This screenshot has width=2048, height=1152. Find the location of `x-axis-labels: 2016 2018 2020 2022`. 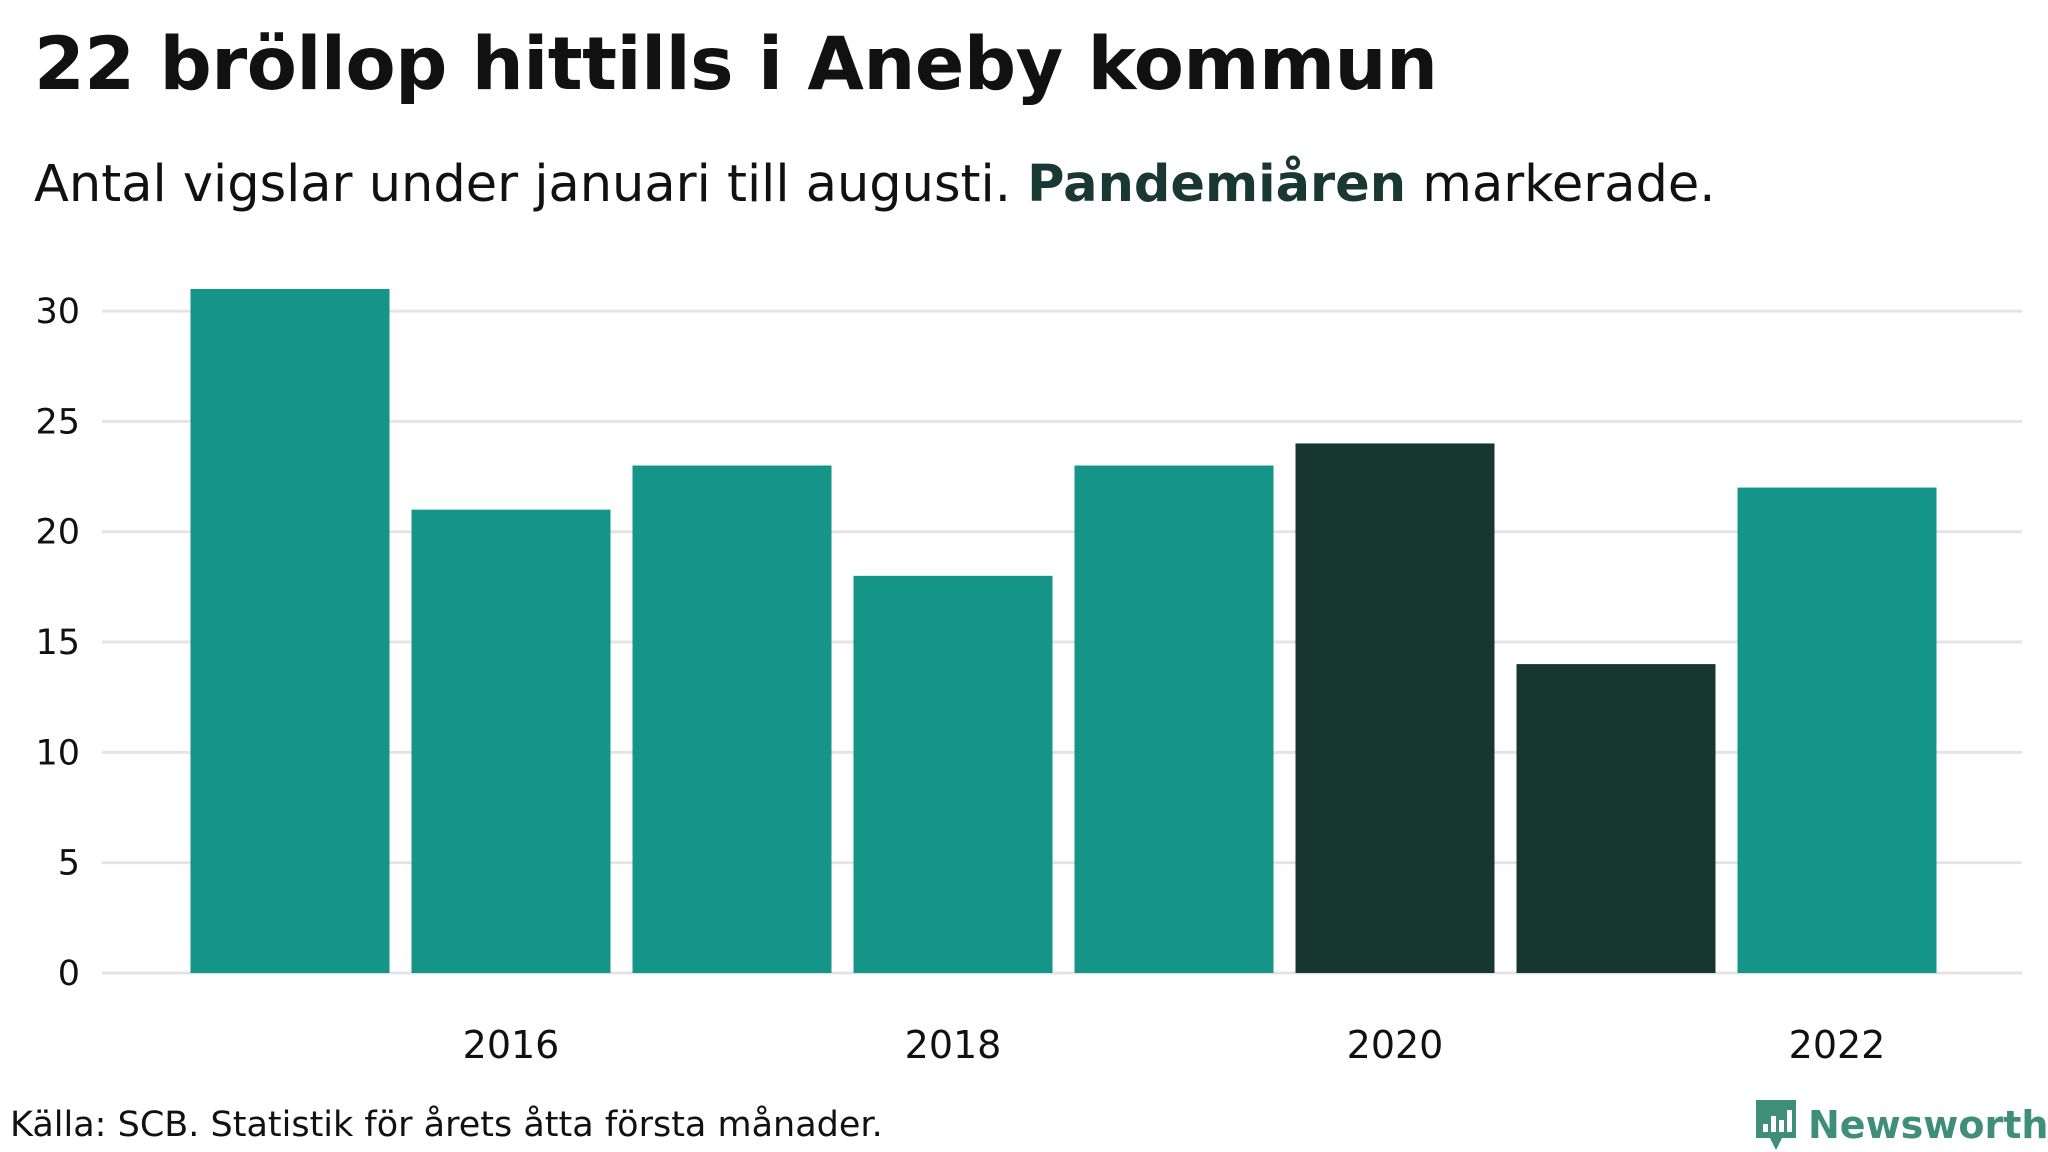

x-axis-labels: 2016 2018 2020 2022 is located at coordinates (1174, 1045).